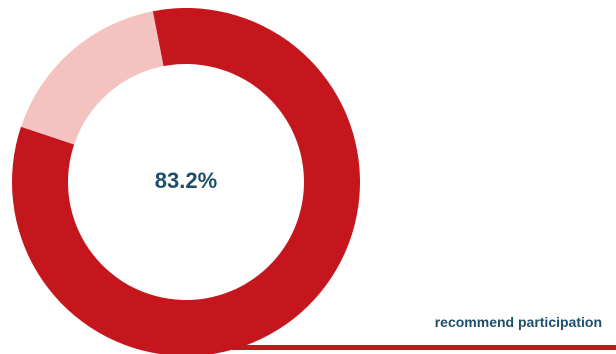 This screenshot has height=354, width=616. Describe the element at coordinates (424, 347) in the screenshot. I see `caption-underline` at that location.